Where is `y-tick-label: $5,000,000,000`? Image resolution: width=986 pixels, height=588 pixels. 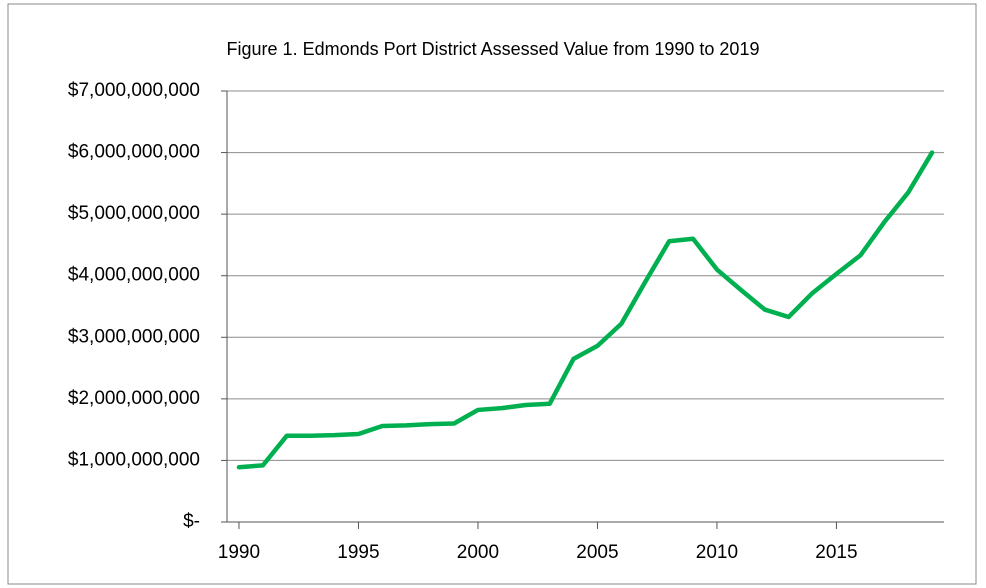
y-tick-label: $5,000,000,000 is located at coordinates (134, 213).